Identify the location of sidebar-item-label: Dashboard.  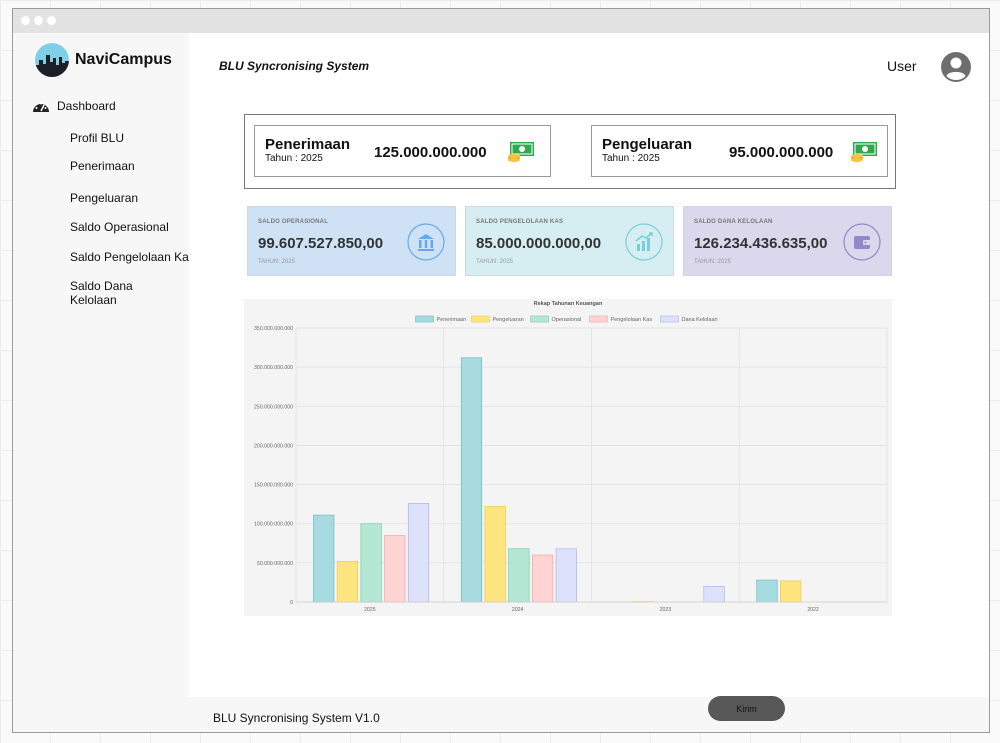
(86, 106).